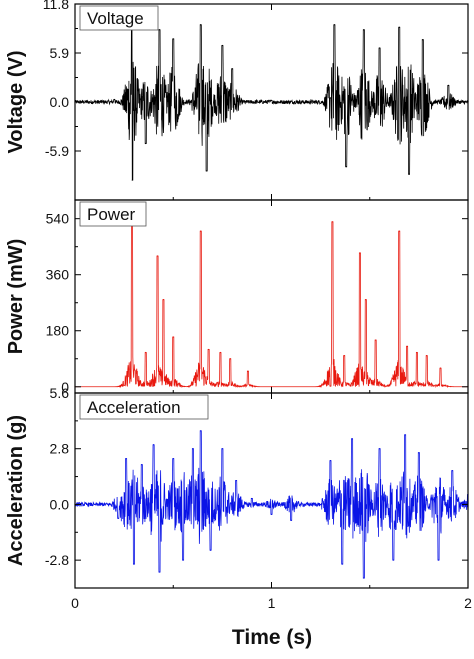 The width and height of the screenshot is (474, 659). What do you see at coordinates (115, 18) in the screenshot?
I see `legend-label: Voltage` at bounding box center [115, 18].